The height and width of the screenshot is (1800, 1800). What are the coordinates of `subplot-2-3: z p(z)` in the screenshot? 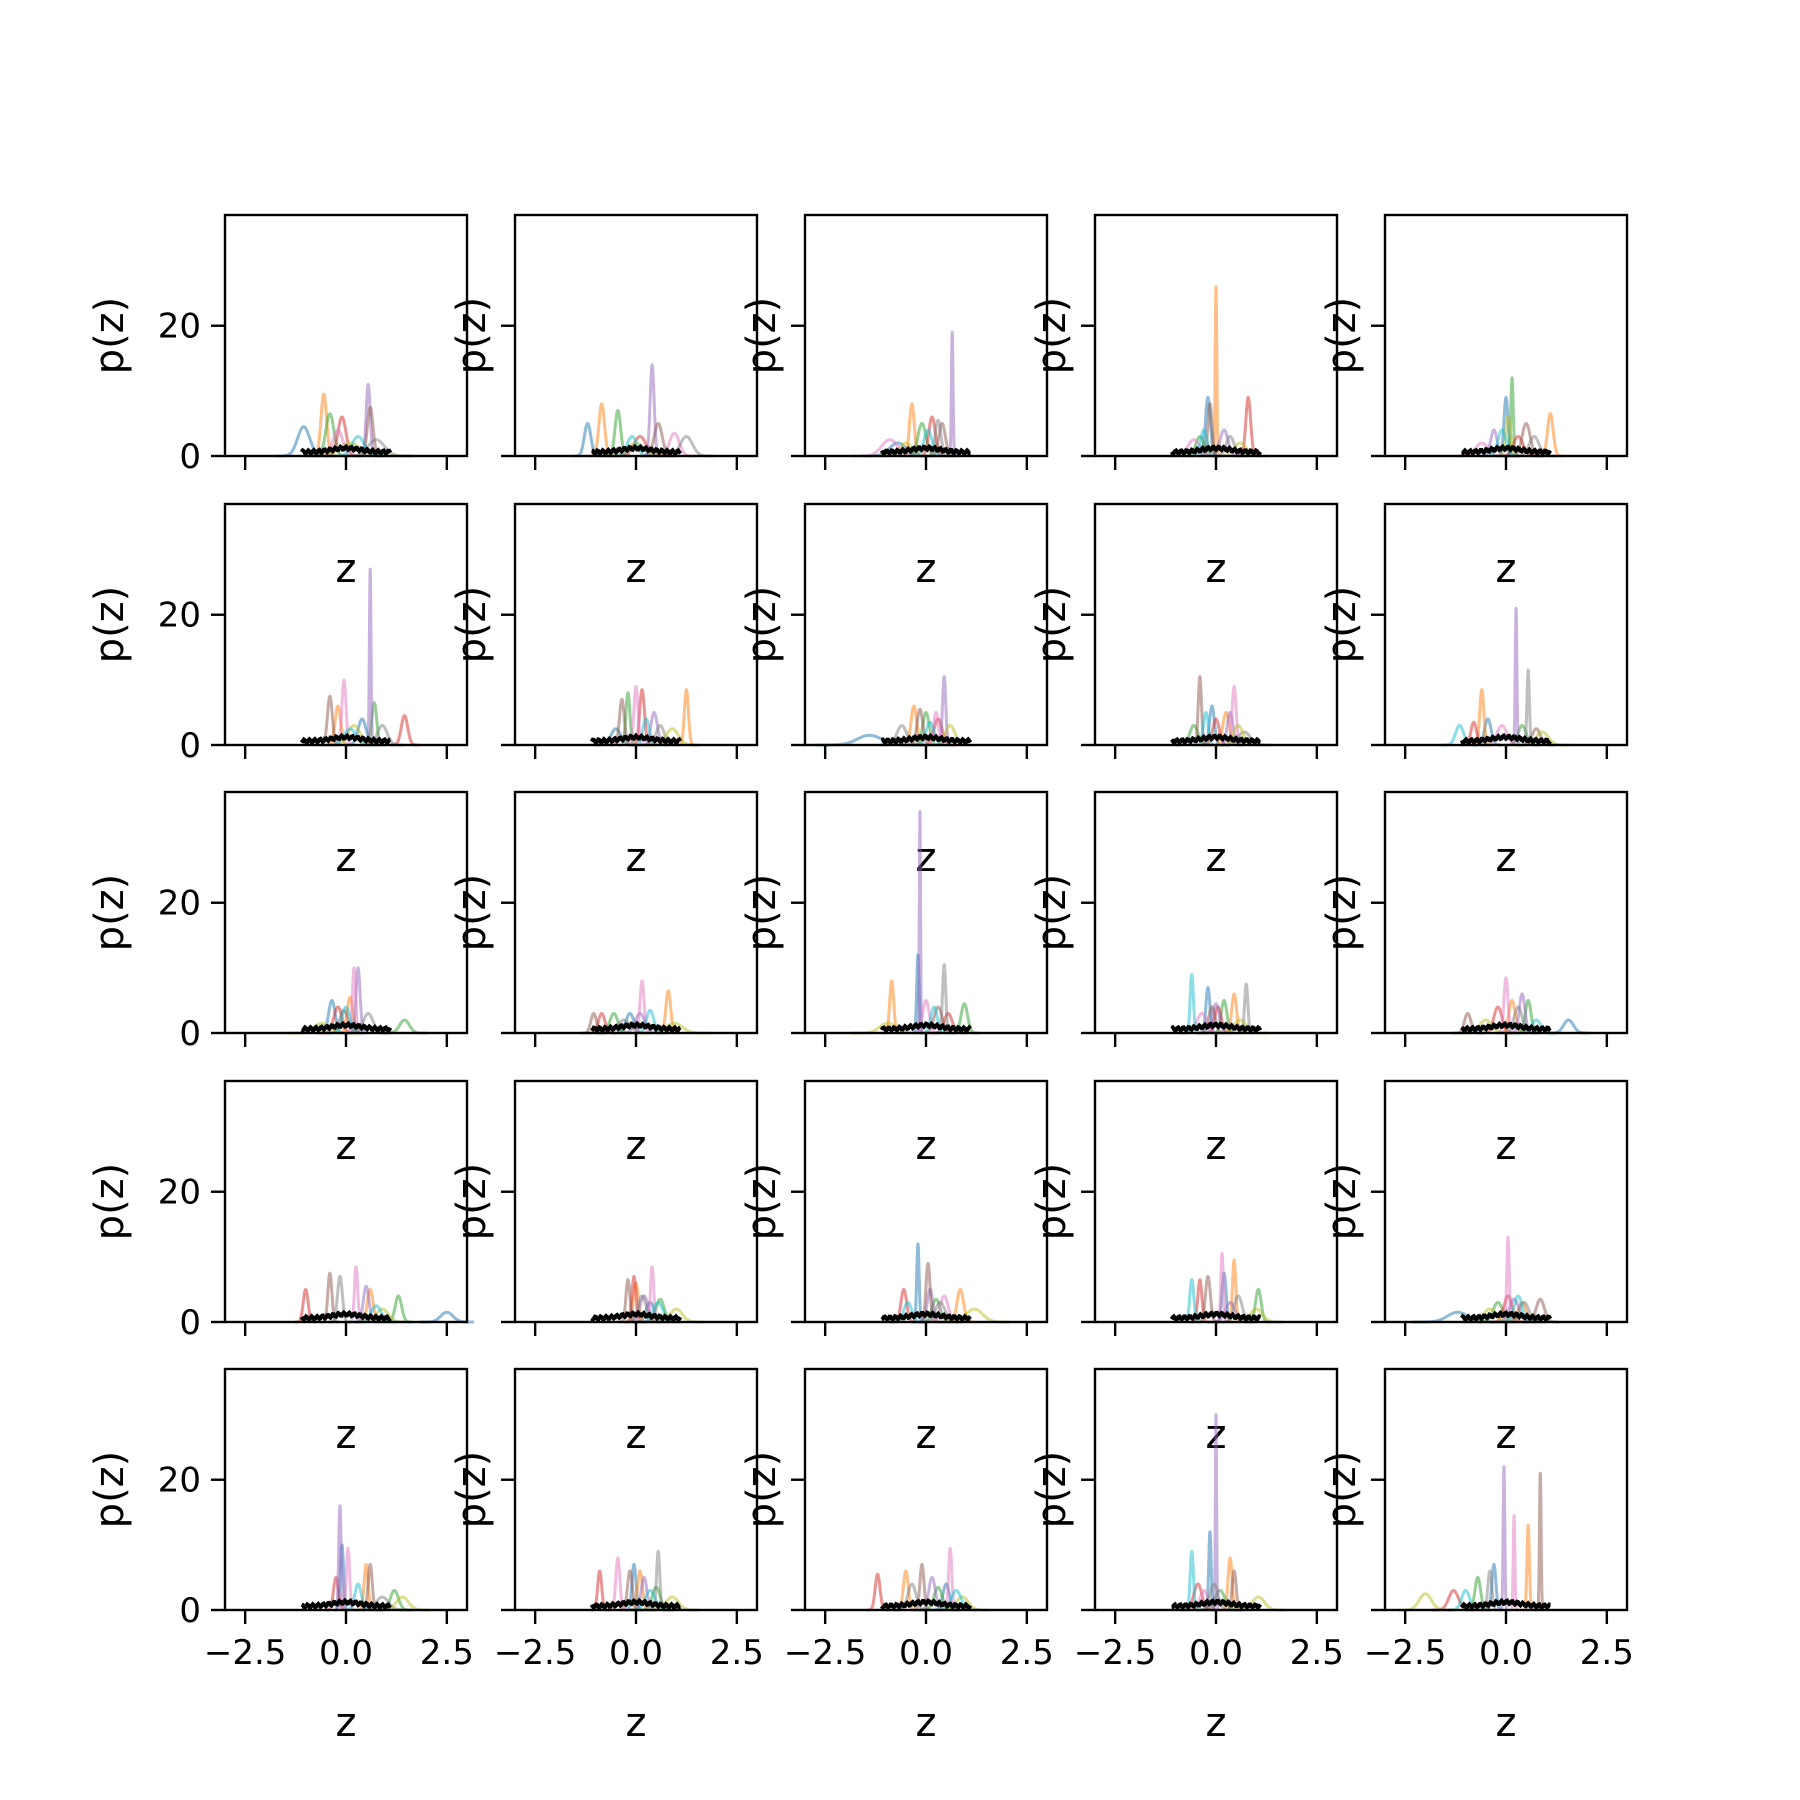 It's located at (894, 691).